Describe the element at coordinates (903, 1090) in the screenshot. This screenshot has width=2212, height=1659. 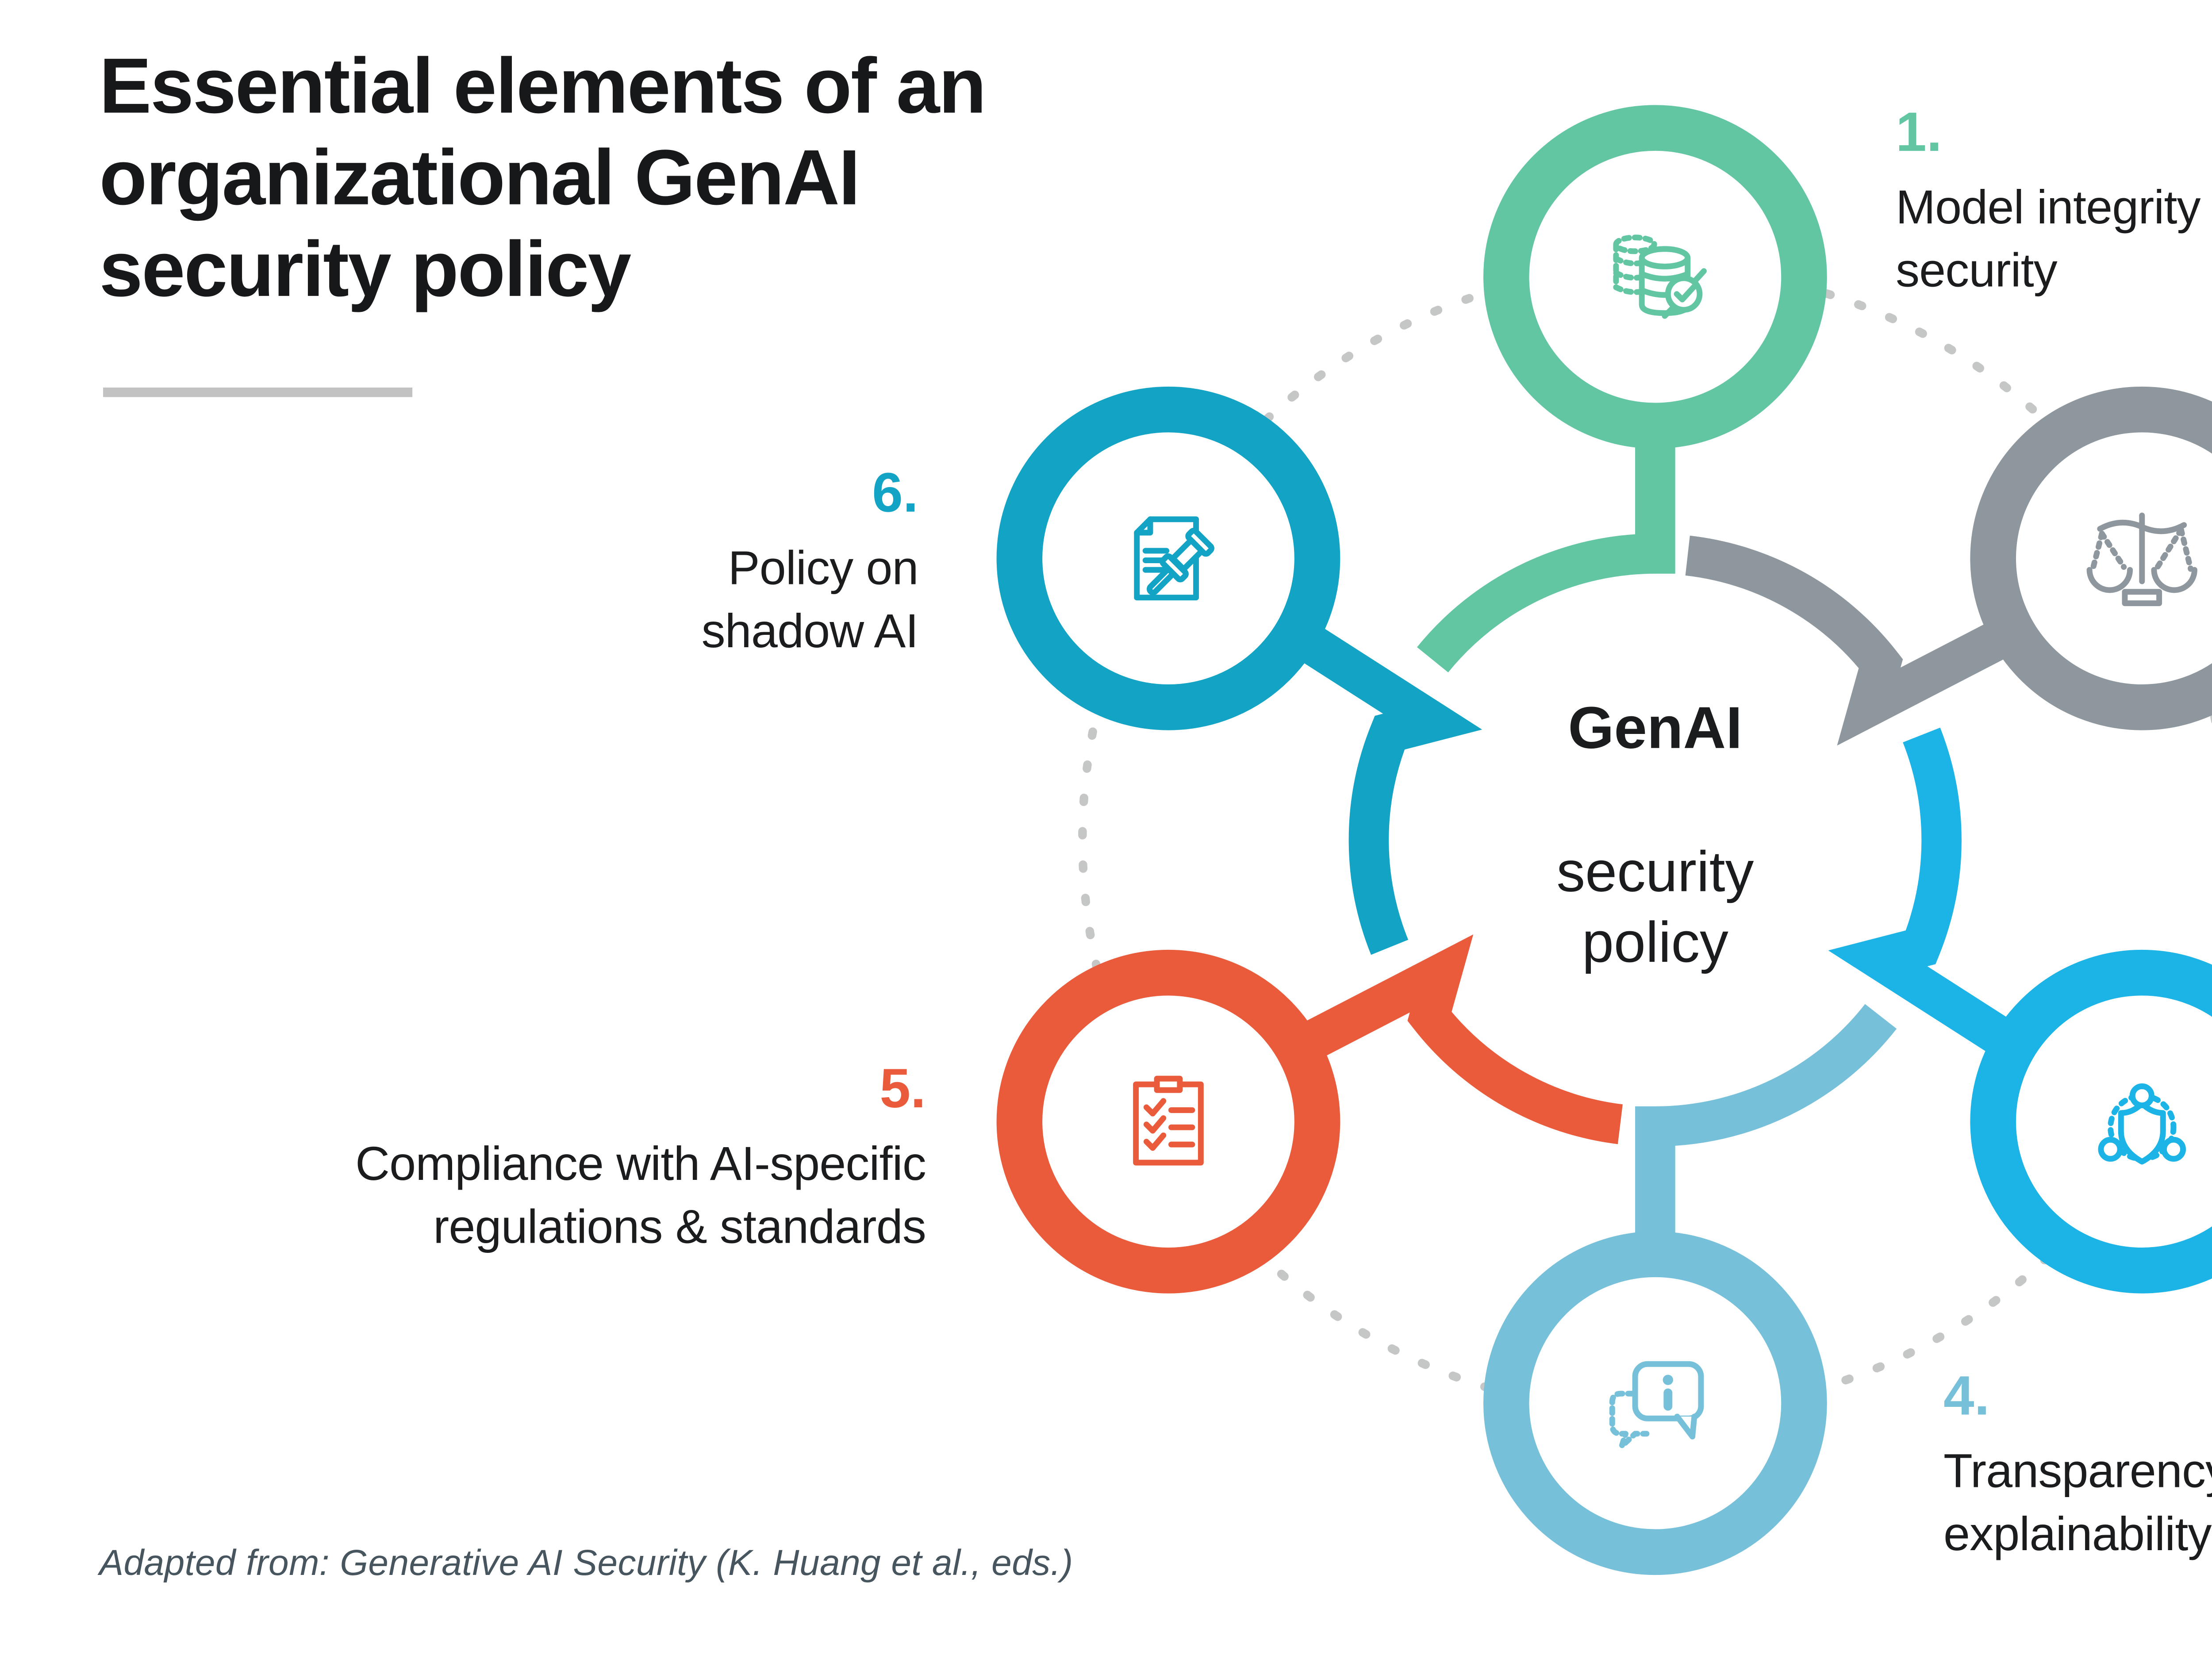
I see `label-number-5: 5.` at that location.